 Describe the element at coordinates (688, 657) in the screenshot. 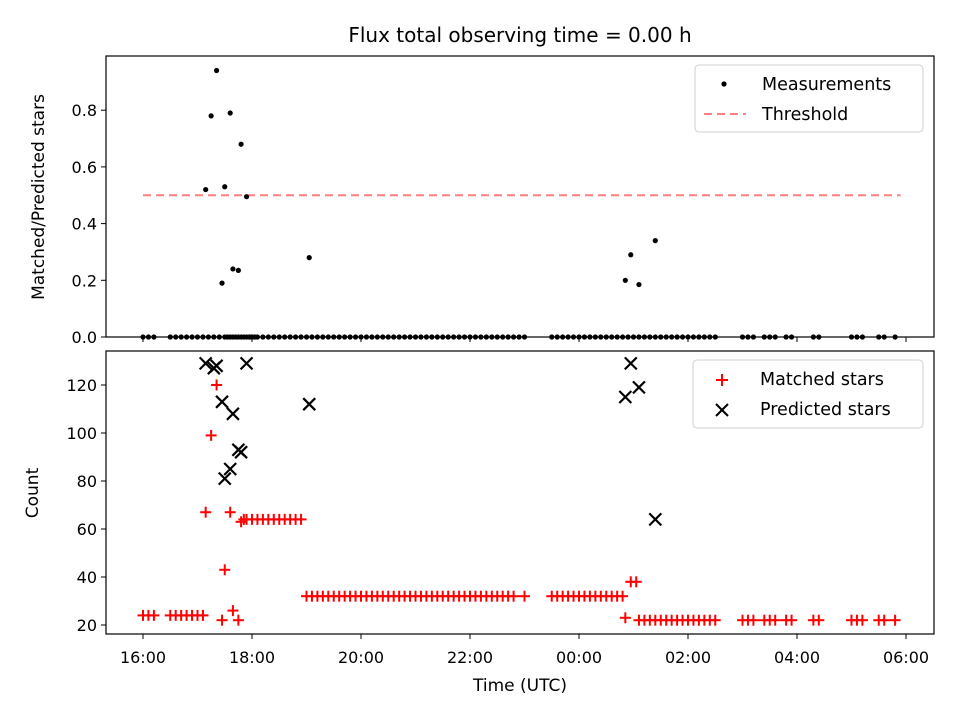

I see `bottom-x-tick-label: 02:00` at that location.